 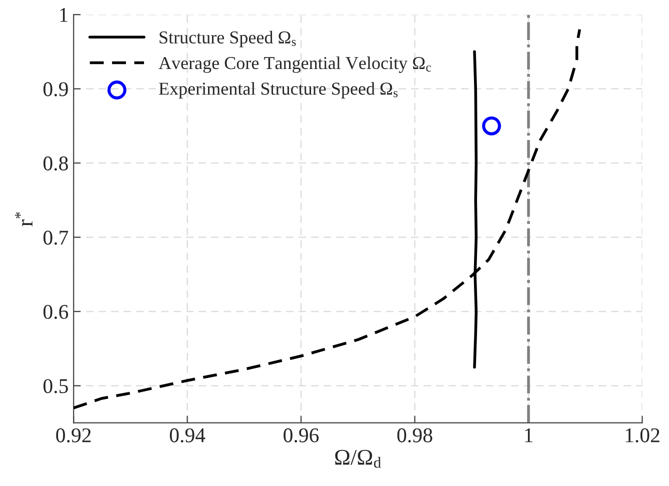 I want to click on y-tick-label: 0.5, so click(x=55, y=386).